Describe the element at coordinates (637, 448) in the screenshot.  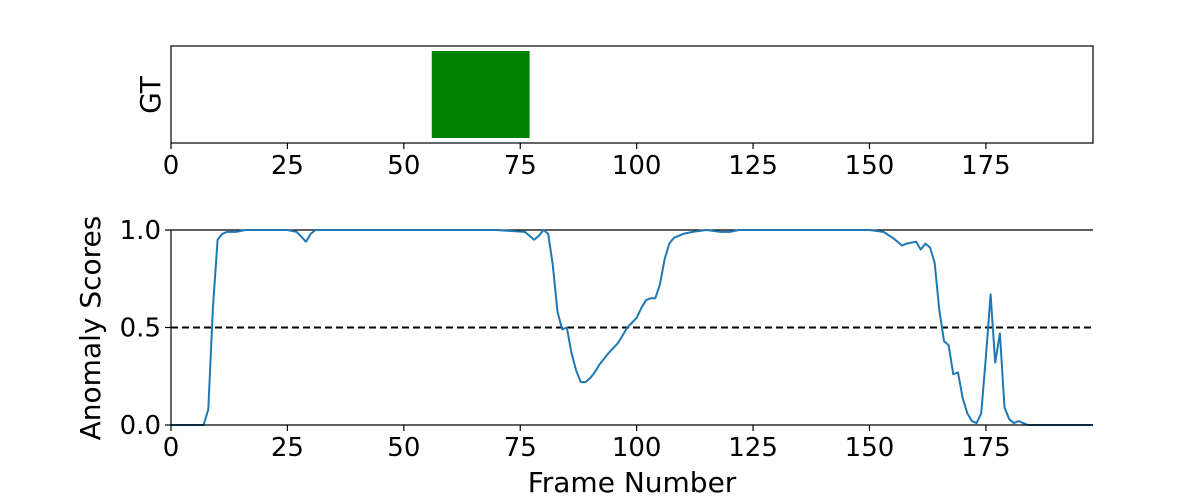
I see `score-x-tick-label: 100` at that location.